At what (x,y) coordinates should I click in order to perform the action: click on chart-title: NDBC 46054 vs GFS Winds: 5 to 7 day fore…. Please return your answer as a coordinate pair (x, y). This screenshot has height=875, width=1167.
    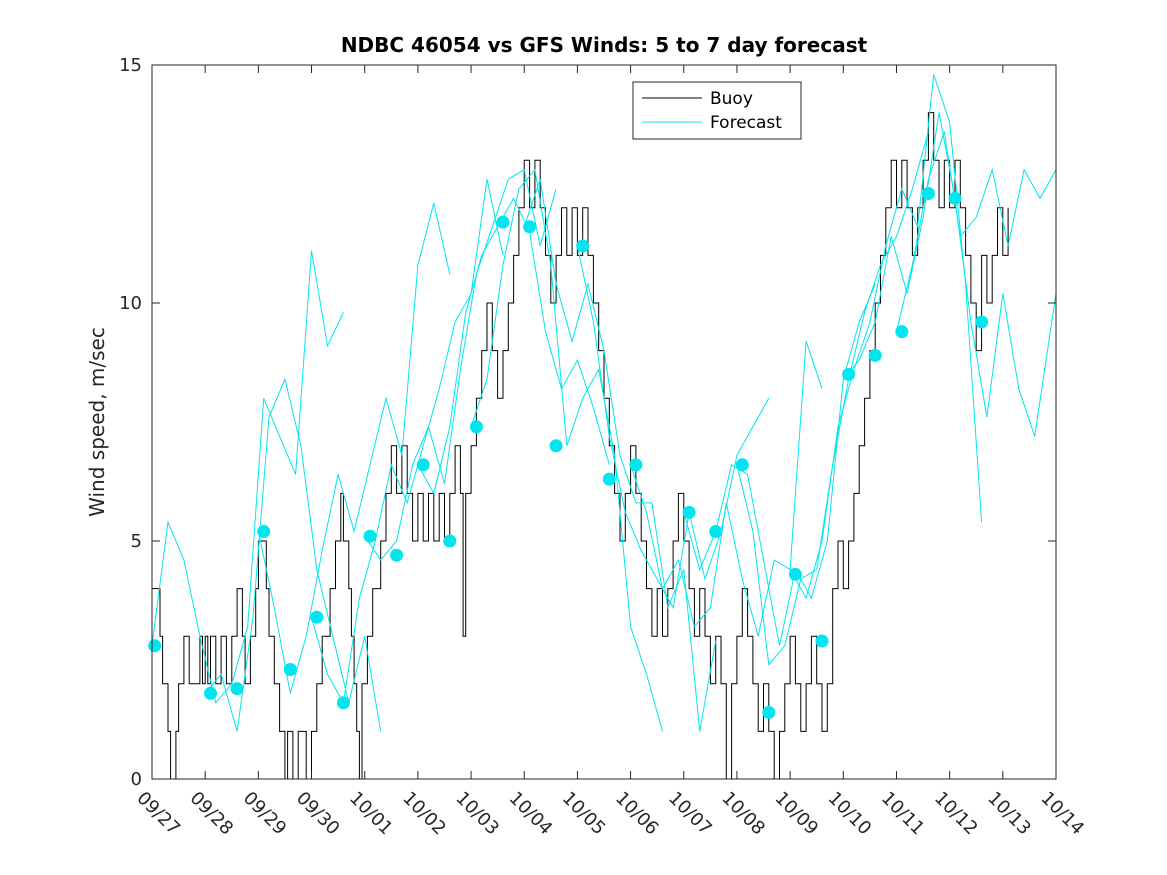
    Looking at the image, I should click on (604, 45).